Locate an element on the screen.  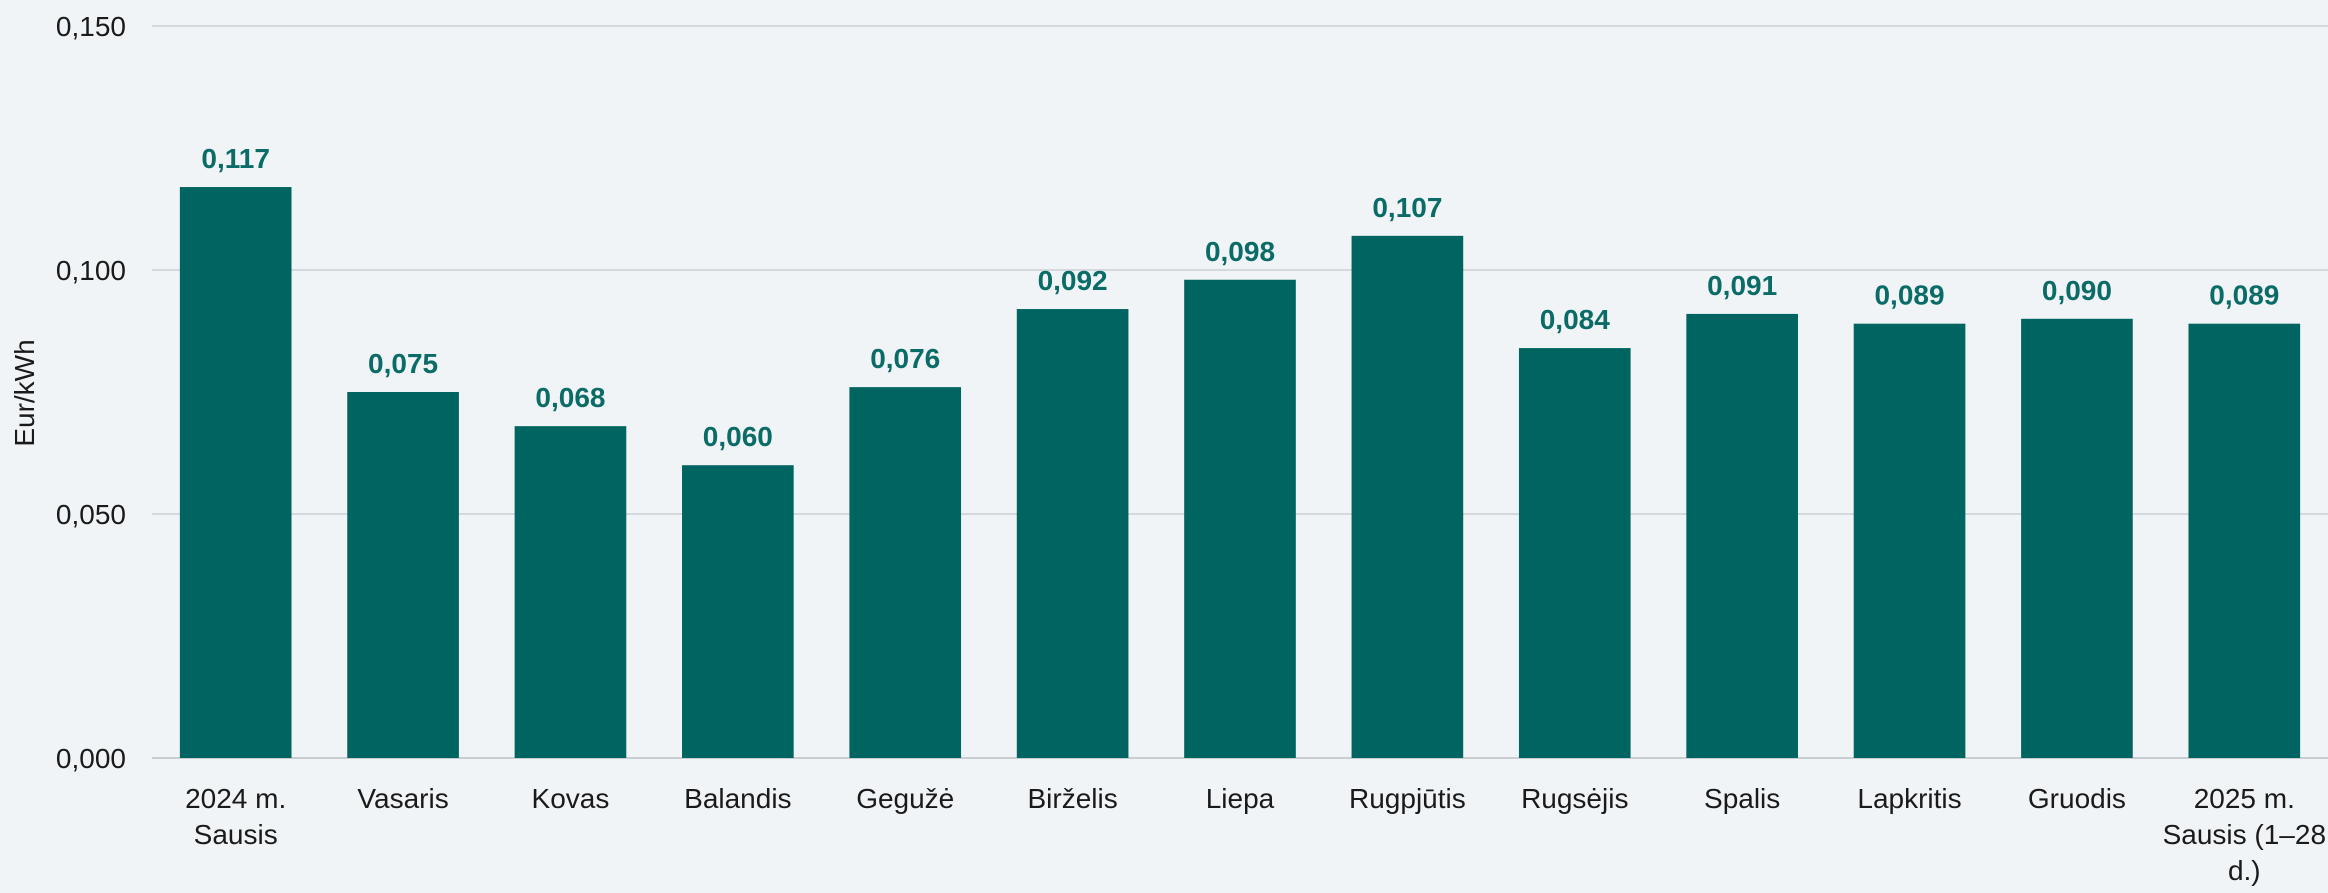
x-tick-label: Rugsėjis is located at coordinates (1574, 798).